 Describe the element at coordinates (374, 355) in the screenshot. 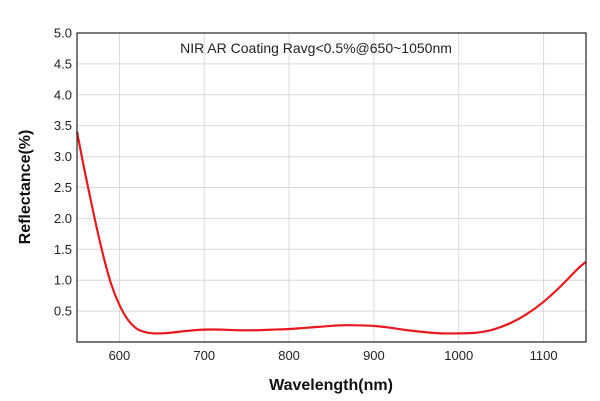

I see `x-tick-label: 900` at that location.